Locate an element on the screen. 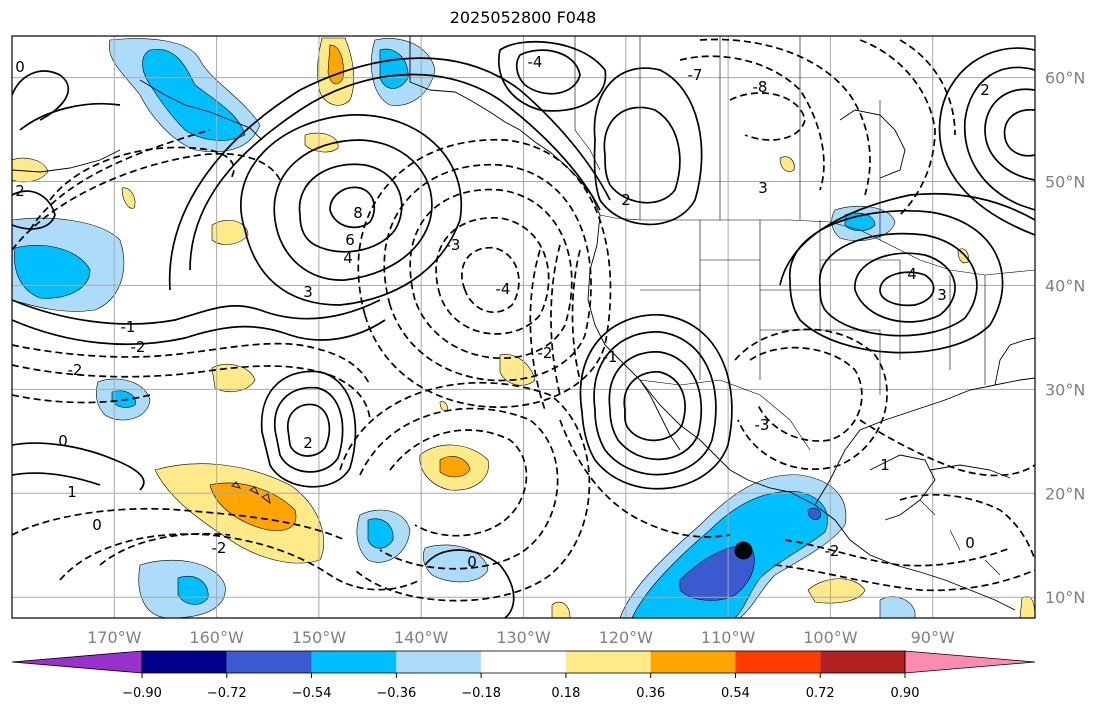 This screenshot has width=1105, height=712. longitude-label: 100°W is located at coordinates (830, 637).